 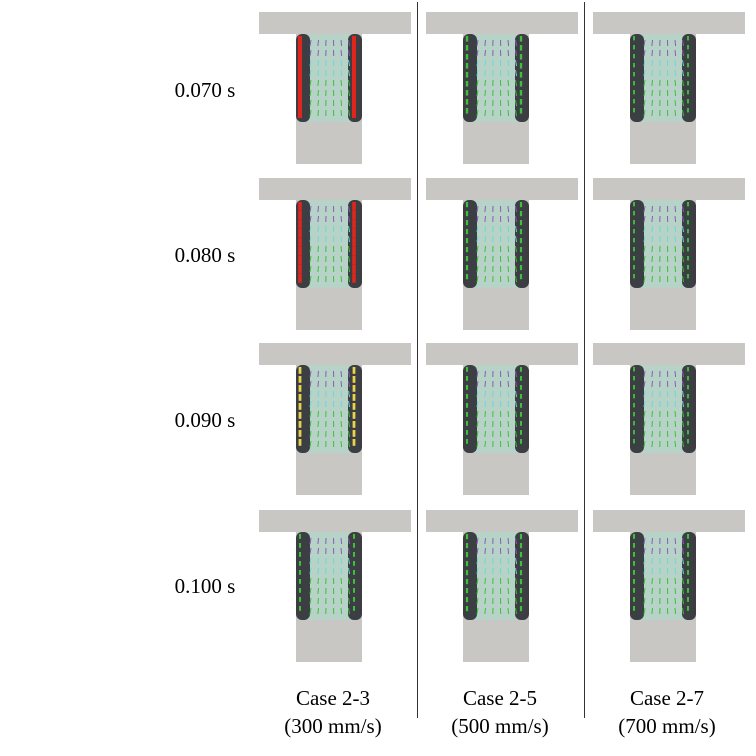 I want to click on case-name: Case 2-3, so click(x=333, y=698).